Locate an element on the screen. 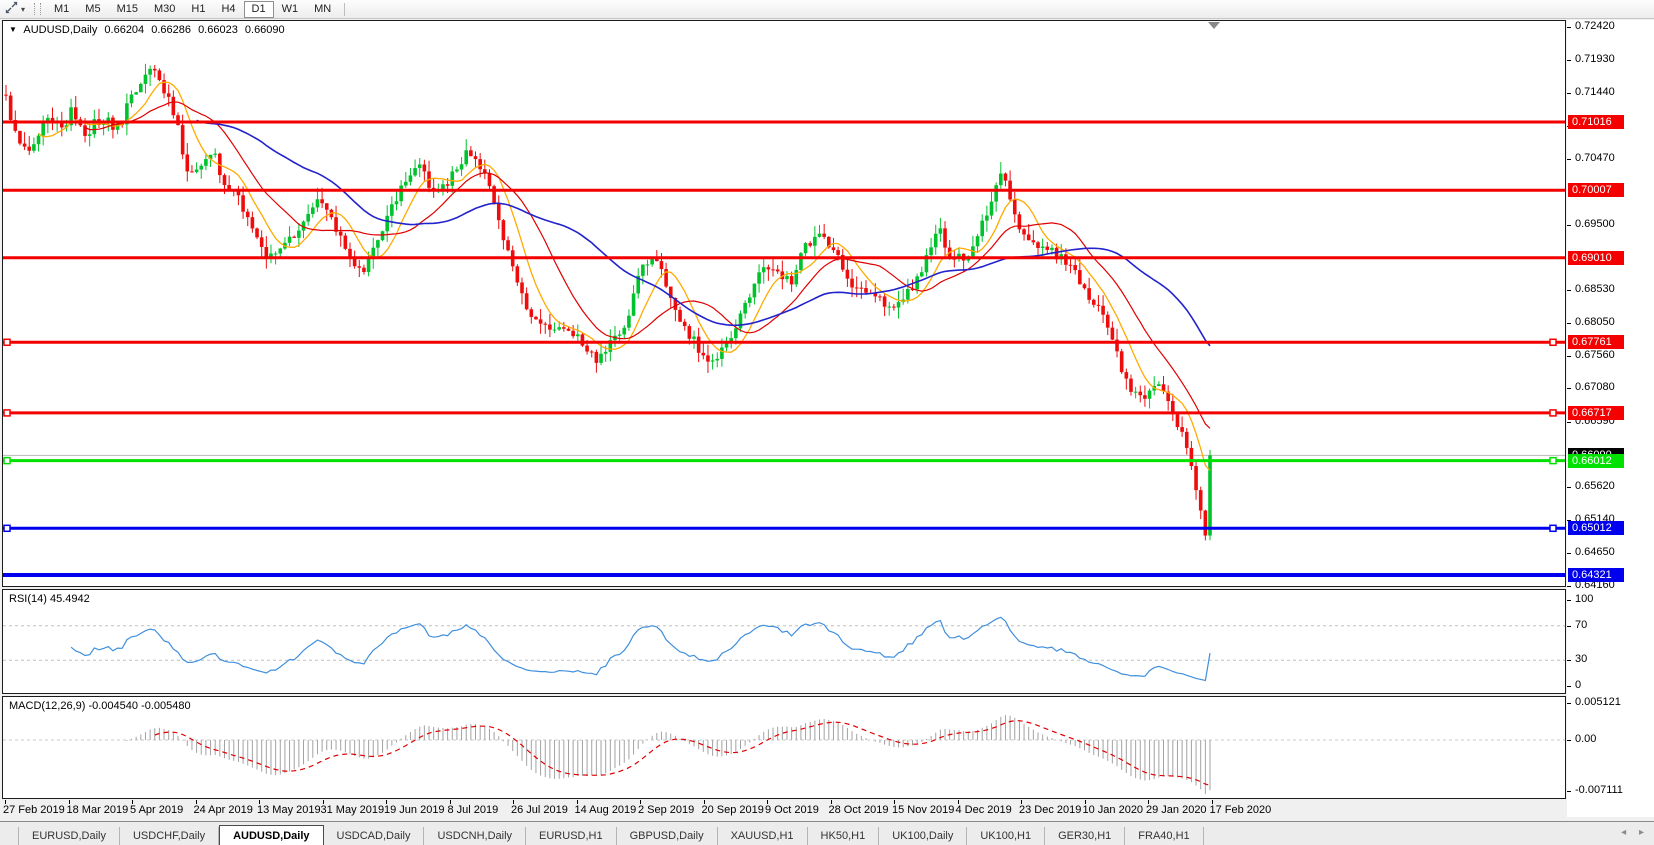 This screenshot has width=1654, height=845. price-tick-label: 0.70470 is located at coordinates (1595, 157).